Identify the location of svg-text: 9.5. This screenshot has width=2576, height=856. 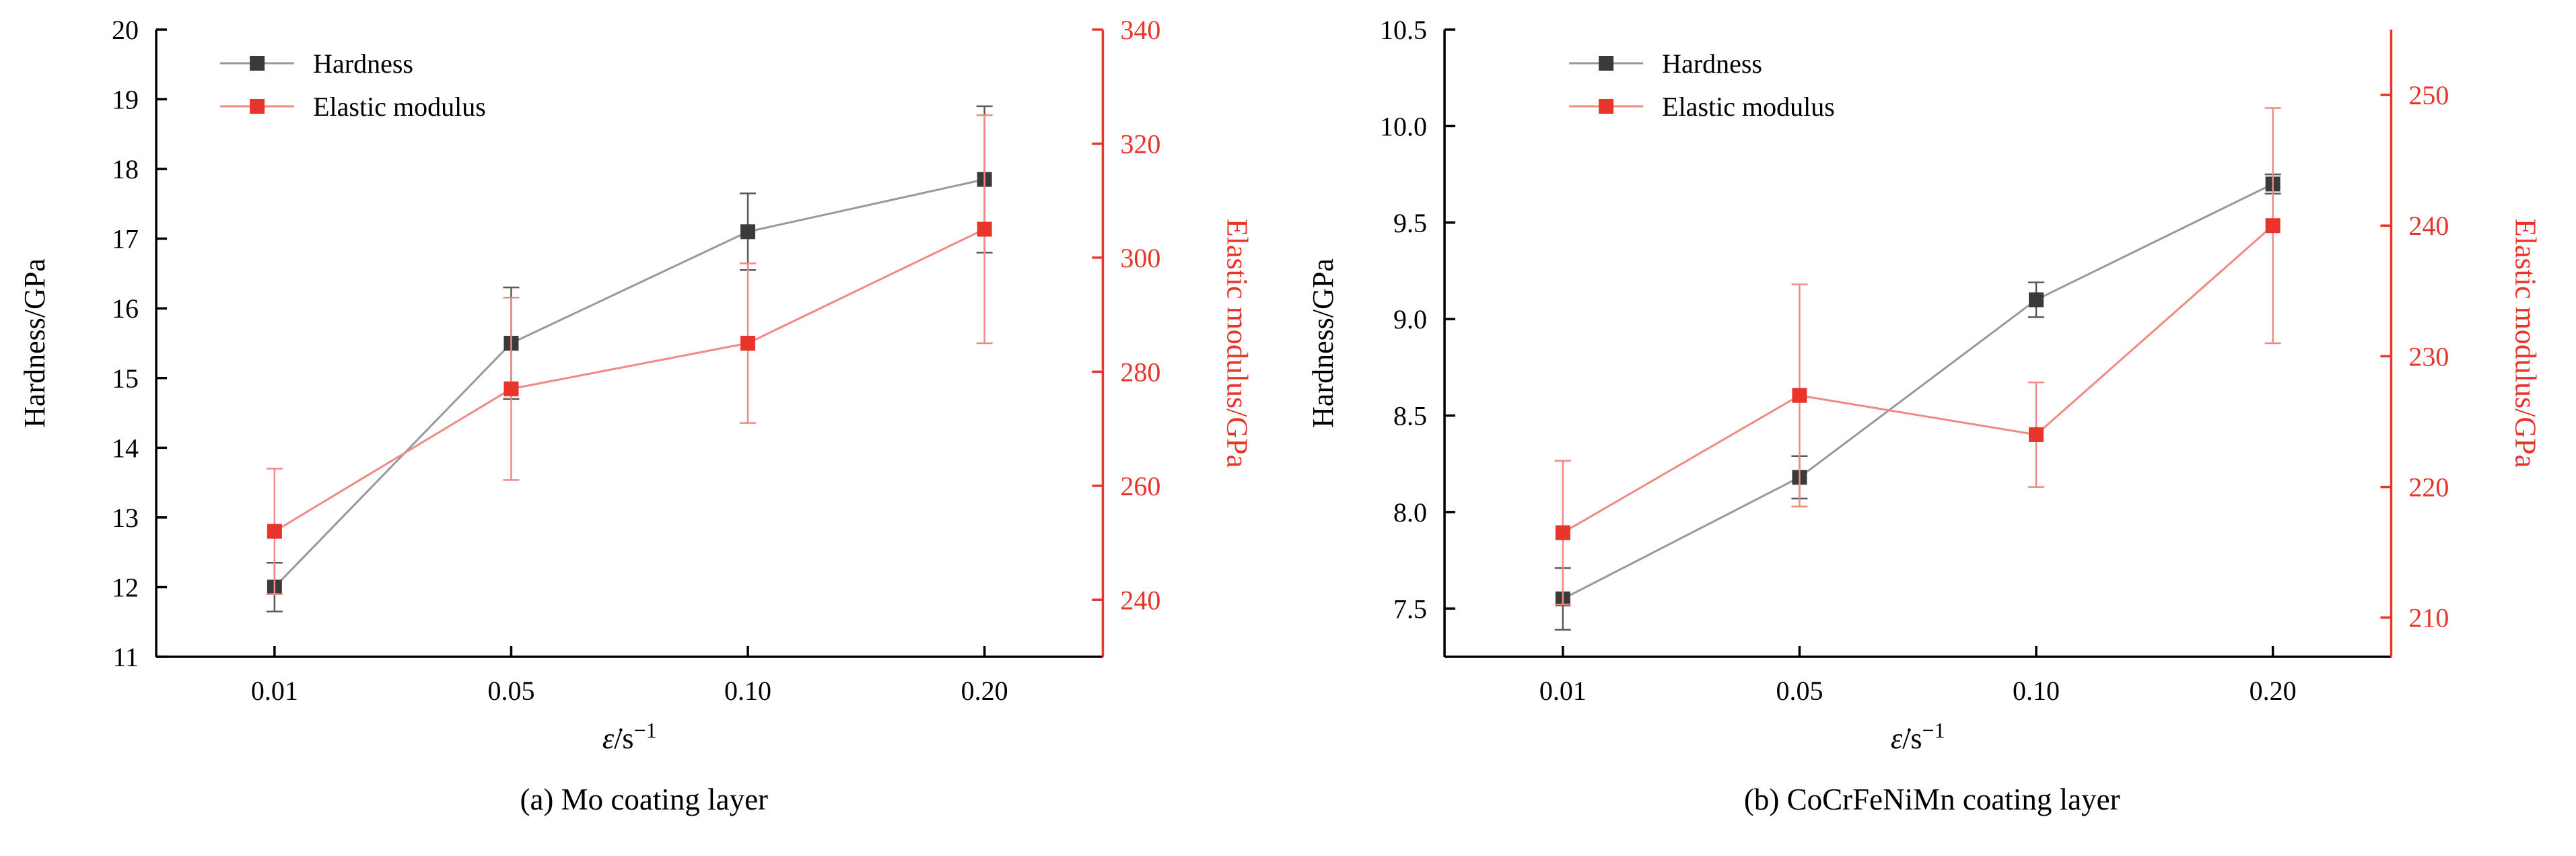
(1410, 223).